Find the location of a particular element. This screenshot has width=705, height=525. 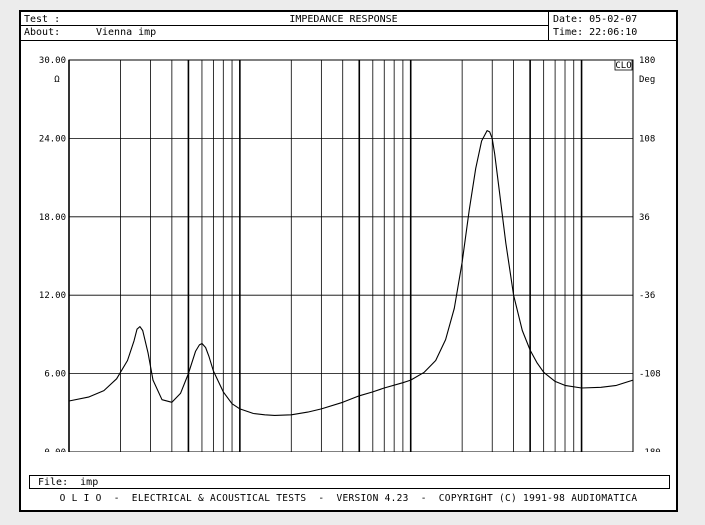

file-label: File: is located at coordinates (53, 482).